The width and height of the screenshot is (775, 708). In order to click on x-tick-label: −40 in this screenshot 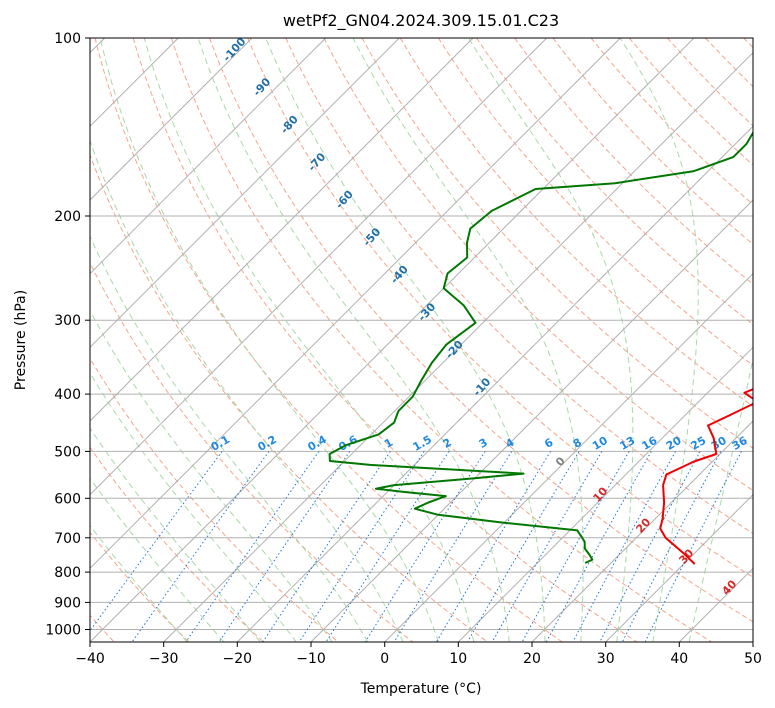, I will do `click(90, 659)`.